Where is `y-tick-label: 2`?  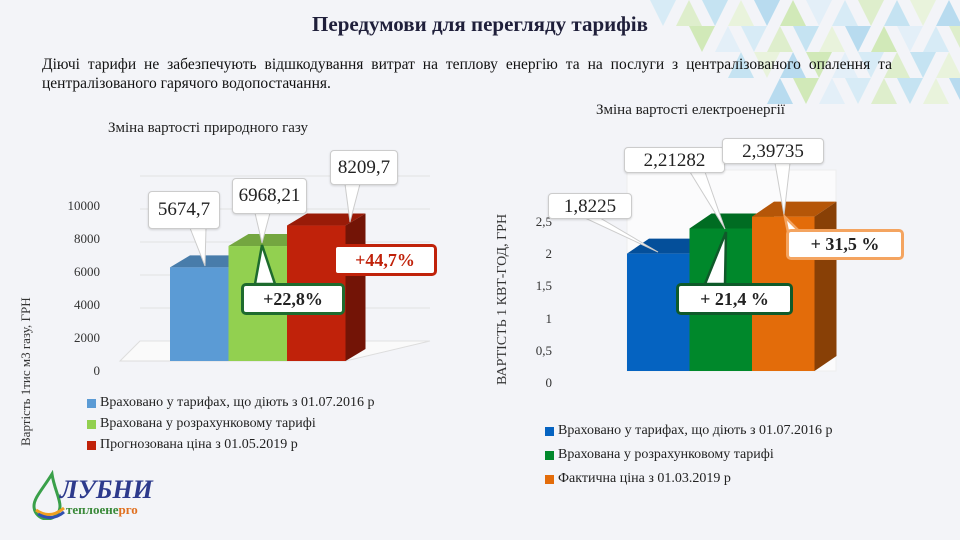 y-tick-label: 2 is located at coordinates (549, 254).